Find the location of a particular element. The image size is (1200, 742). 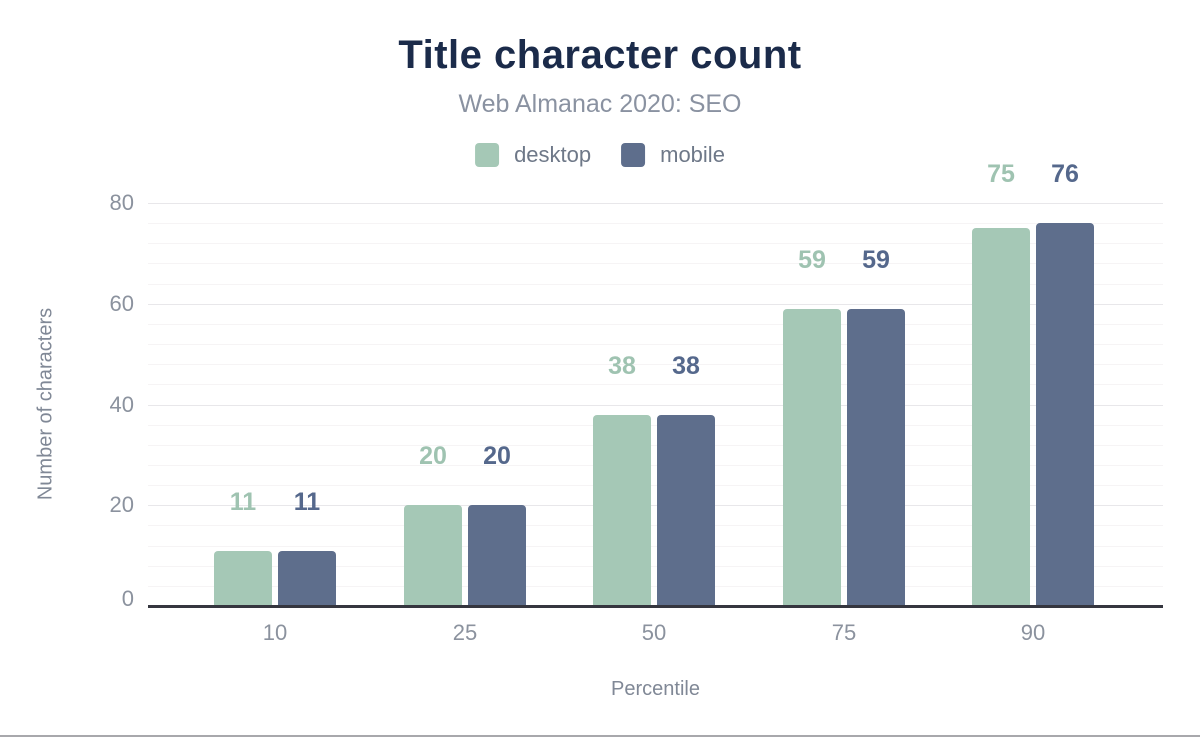

bar-value-mobile-p10: 11 is located at coordinates (307, 502).